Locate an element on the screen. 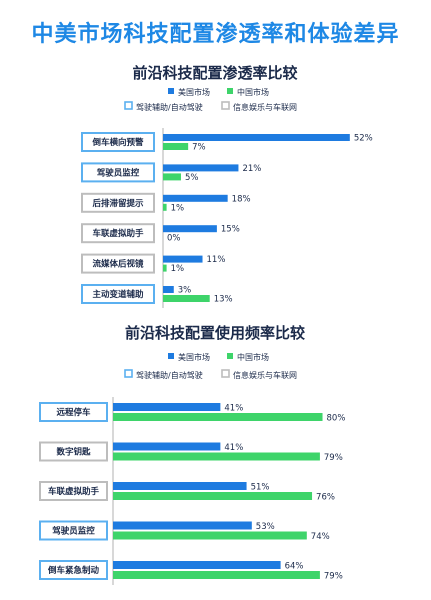 This screenshot has width=431, height=600. us-value-label: 64% is located at coordinates (294, 567).